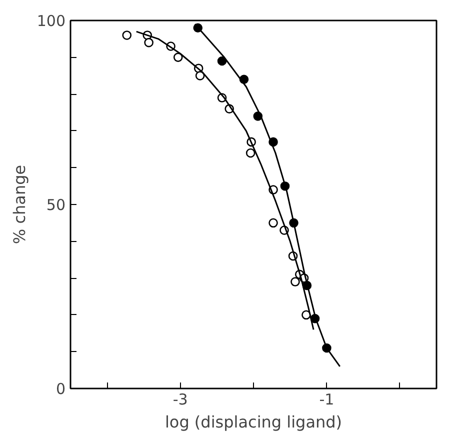  What do you see at coordinates (326, 399) in the screenshot?
I see `x-tick-label: -1` at bounding box center [326, 399].